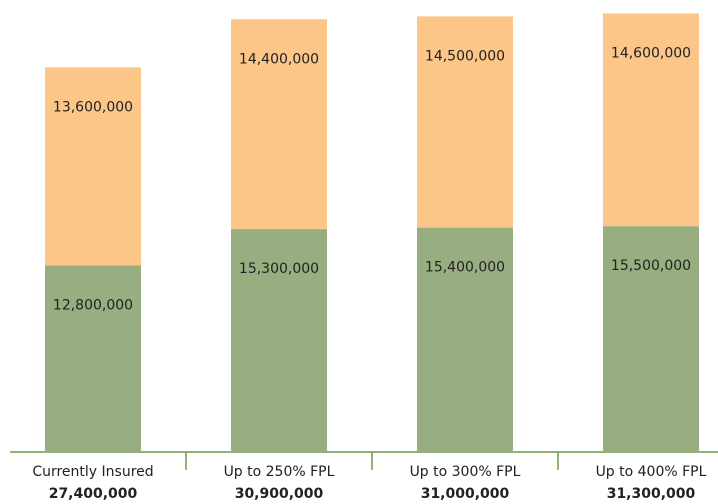 This screenshot has width=718, height=504. What do you see at coordinates (279, 59) in the screenshot?
I see `value-label: 14,400,000` at bounding box center [279, 59].